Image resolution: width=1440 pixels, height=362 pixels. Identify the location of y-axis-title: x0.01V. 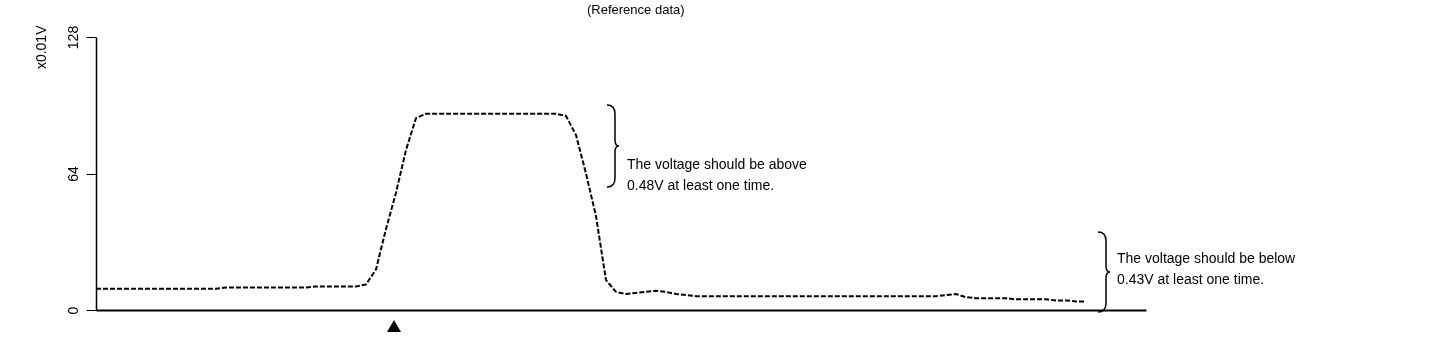
(40, 47).